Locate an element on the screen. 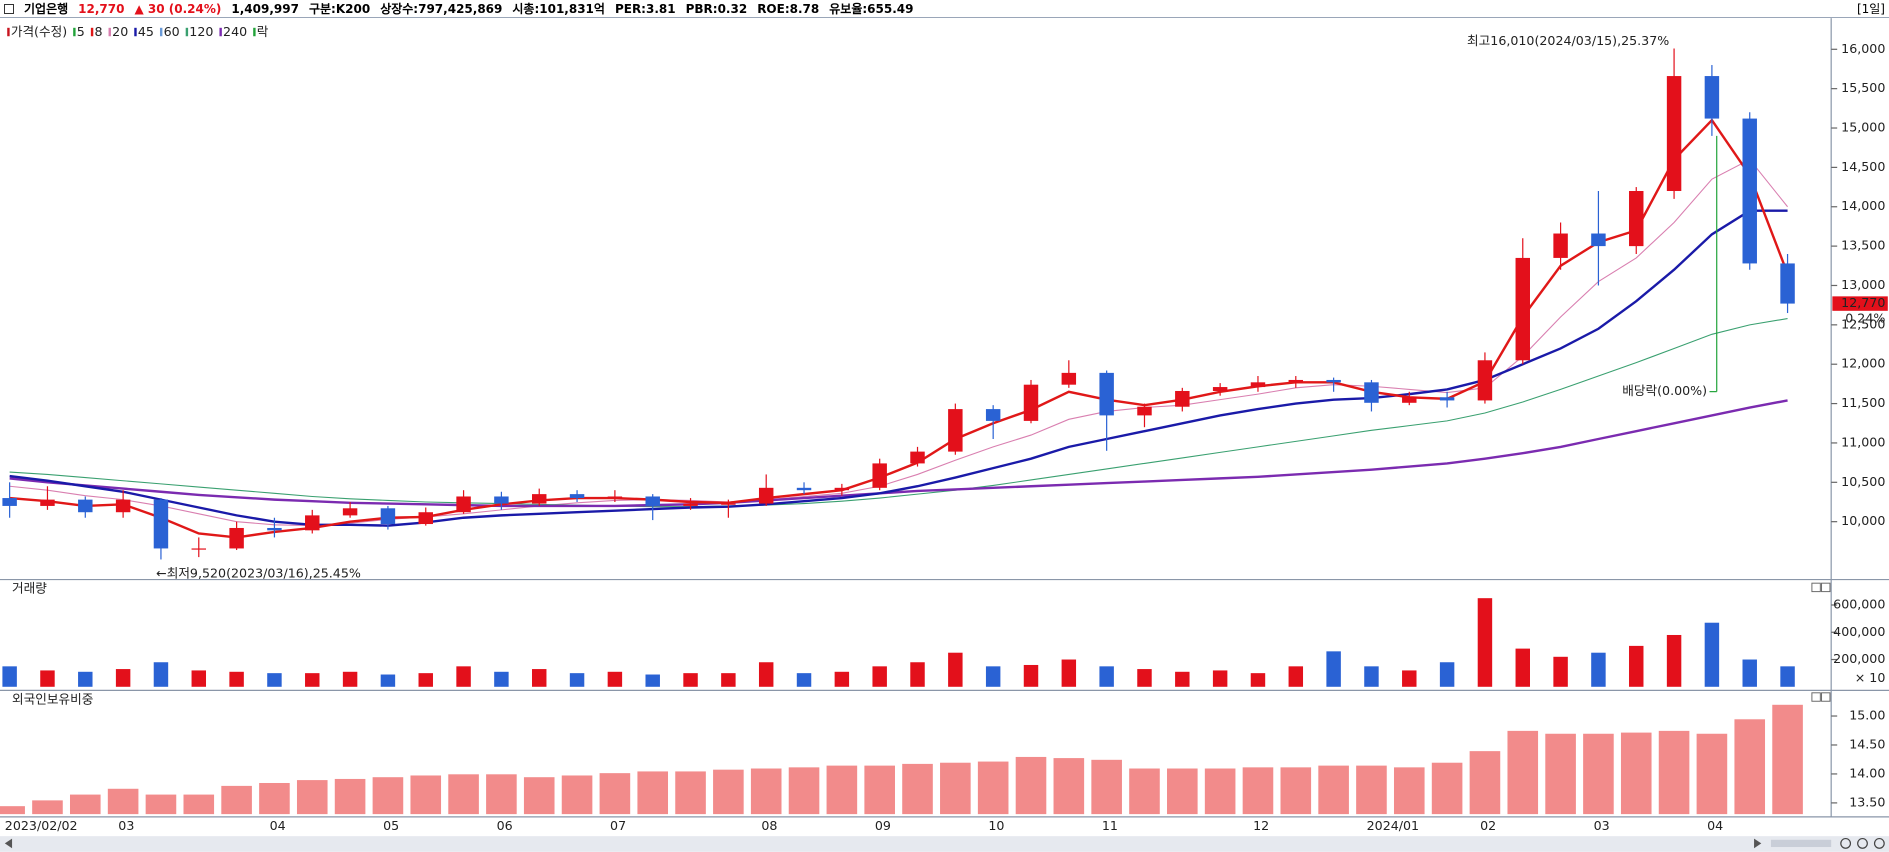 The width and height of the screenshot is (1889, 852). y-tick-label: 11,500 is located at coordinates (1863, 402).